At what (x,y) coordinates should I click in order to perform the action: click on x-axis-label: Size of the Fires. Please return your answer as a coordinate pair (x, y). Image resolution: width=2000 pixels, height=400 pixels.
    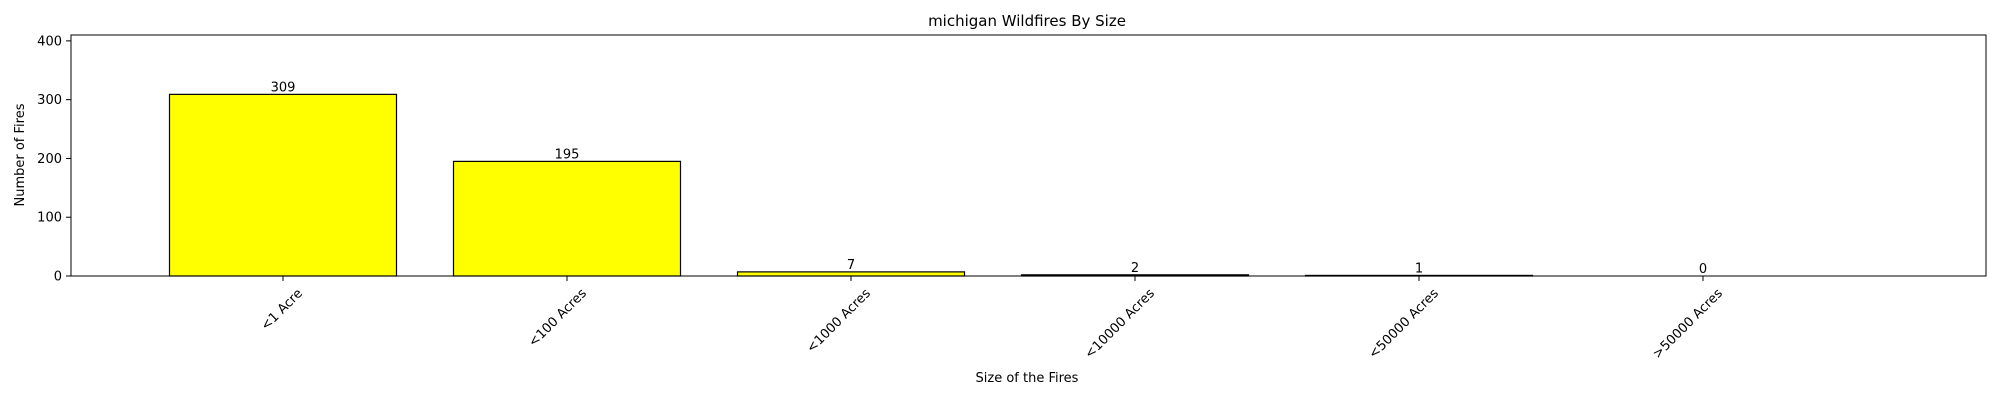
    Looking at the image, I should click on (1027, 378).